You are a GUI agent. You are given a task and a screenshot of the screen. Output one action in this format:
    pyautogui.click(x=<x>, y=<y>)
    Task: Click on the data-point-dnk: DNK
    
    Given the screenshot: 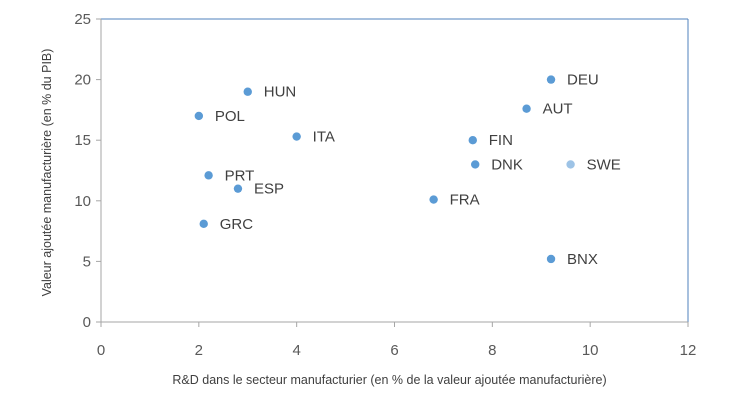 What is the action you would take?
    pyautogui.click(x=497, y=164)
    